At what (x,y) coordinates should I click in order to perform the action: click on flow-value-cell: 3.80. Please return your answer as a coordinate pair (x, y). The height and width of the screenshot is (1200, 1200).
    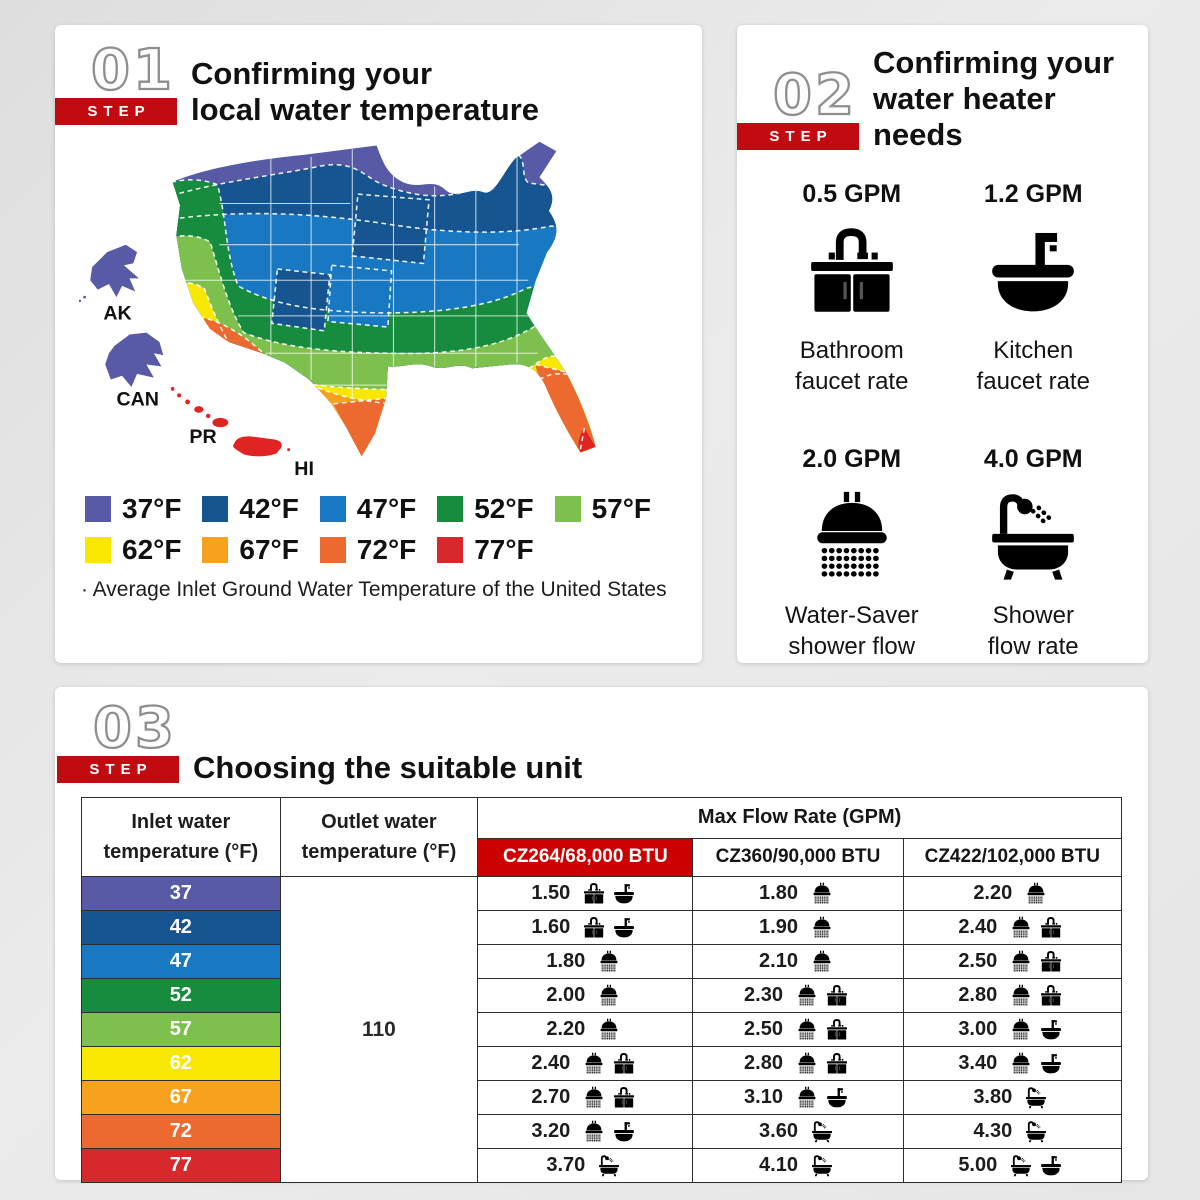
    Looking at the image, I should click on (1012, 1097).